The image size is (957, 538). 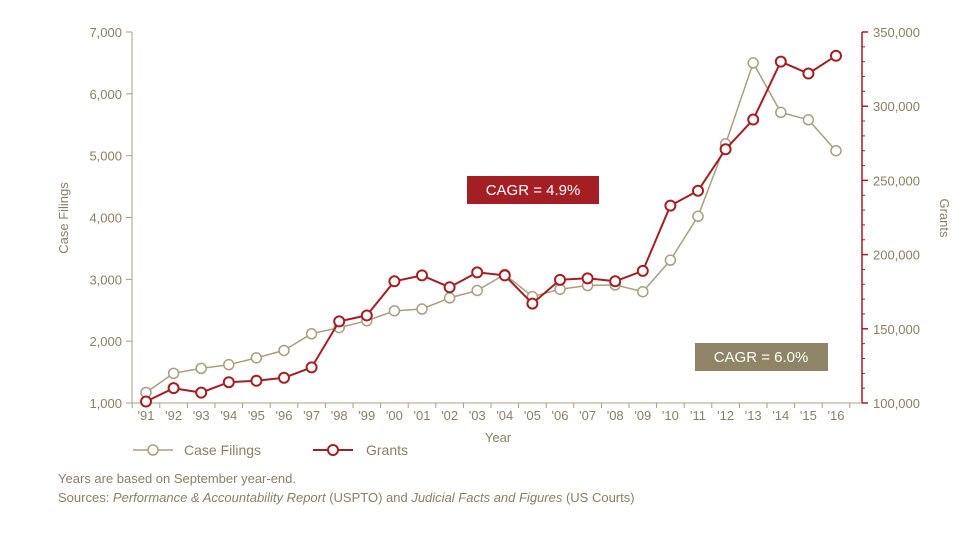 I want to click on x-tick-label: '04, so click(x=504, y=415).